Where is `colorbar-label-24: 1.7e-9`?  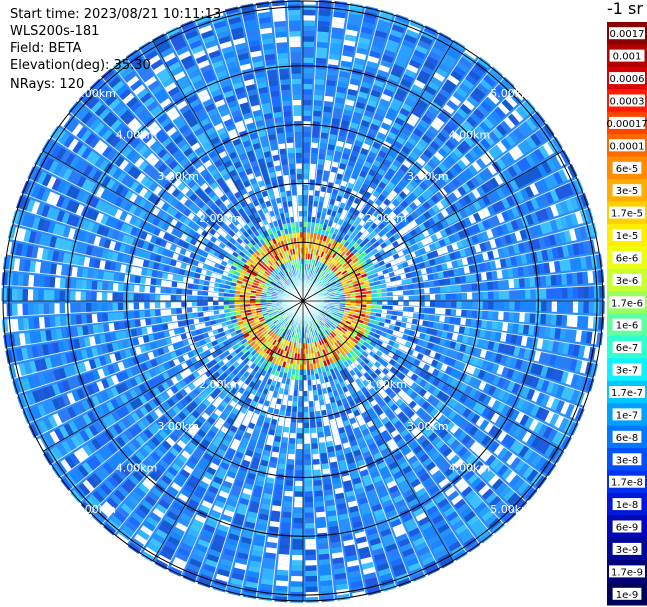 colorbar-label-24: 1.7e-9 is located at coordinates (627, 572).